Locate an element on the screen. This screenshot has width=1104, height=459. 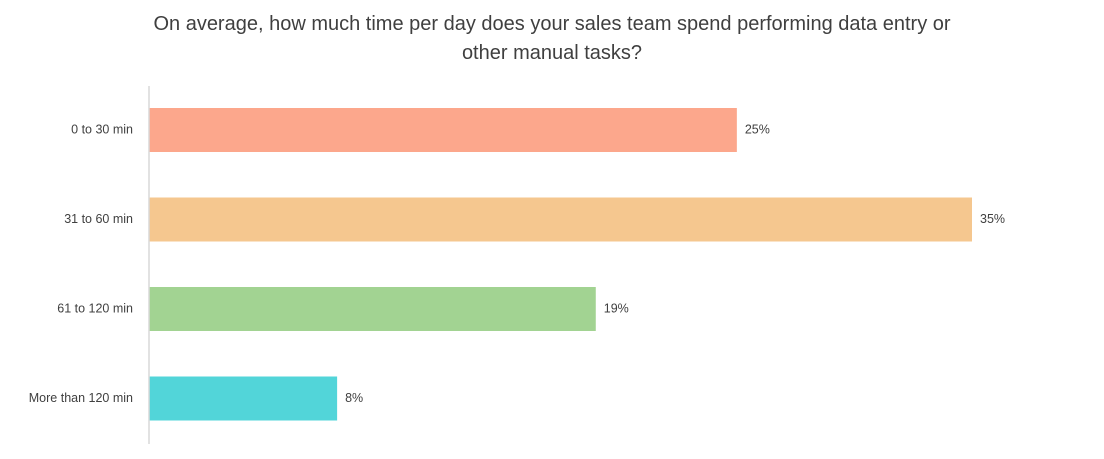
chart-title-line-2: other manual tasks? is located at coordinates (552, 53).